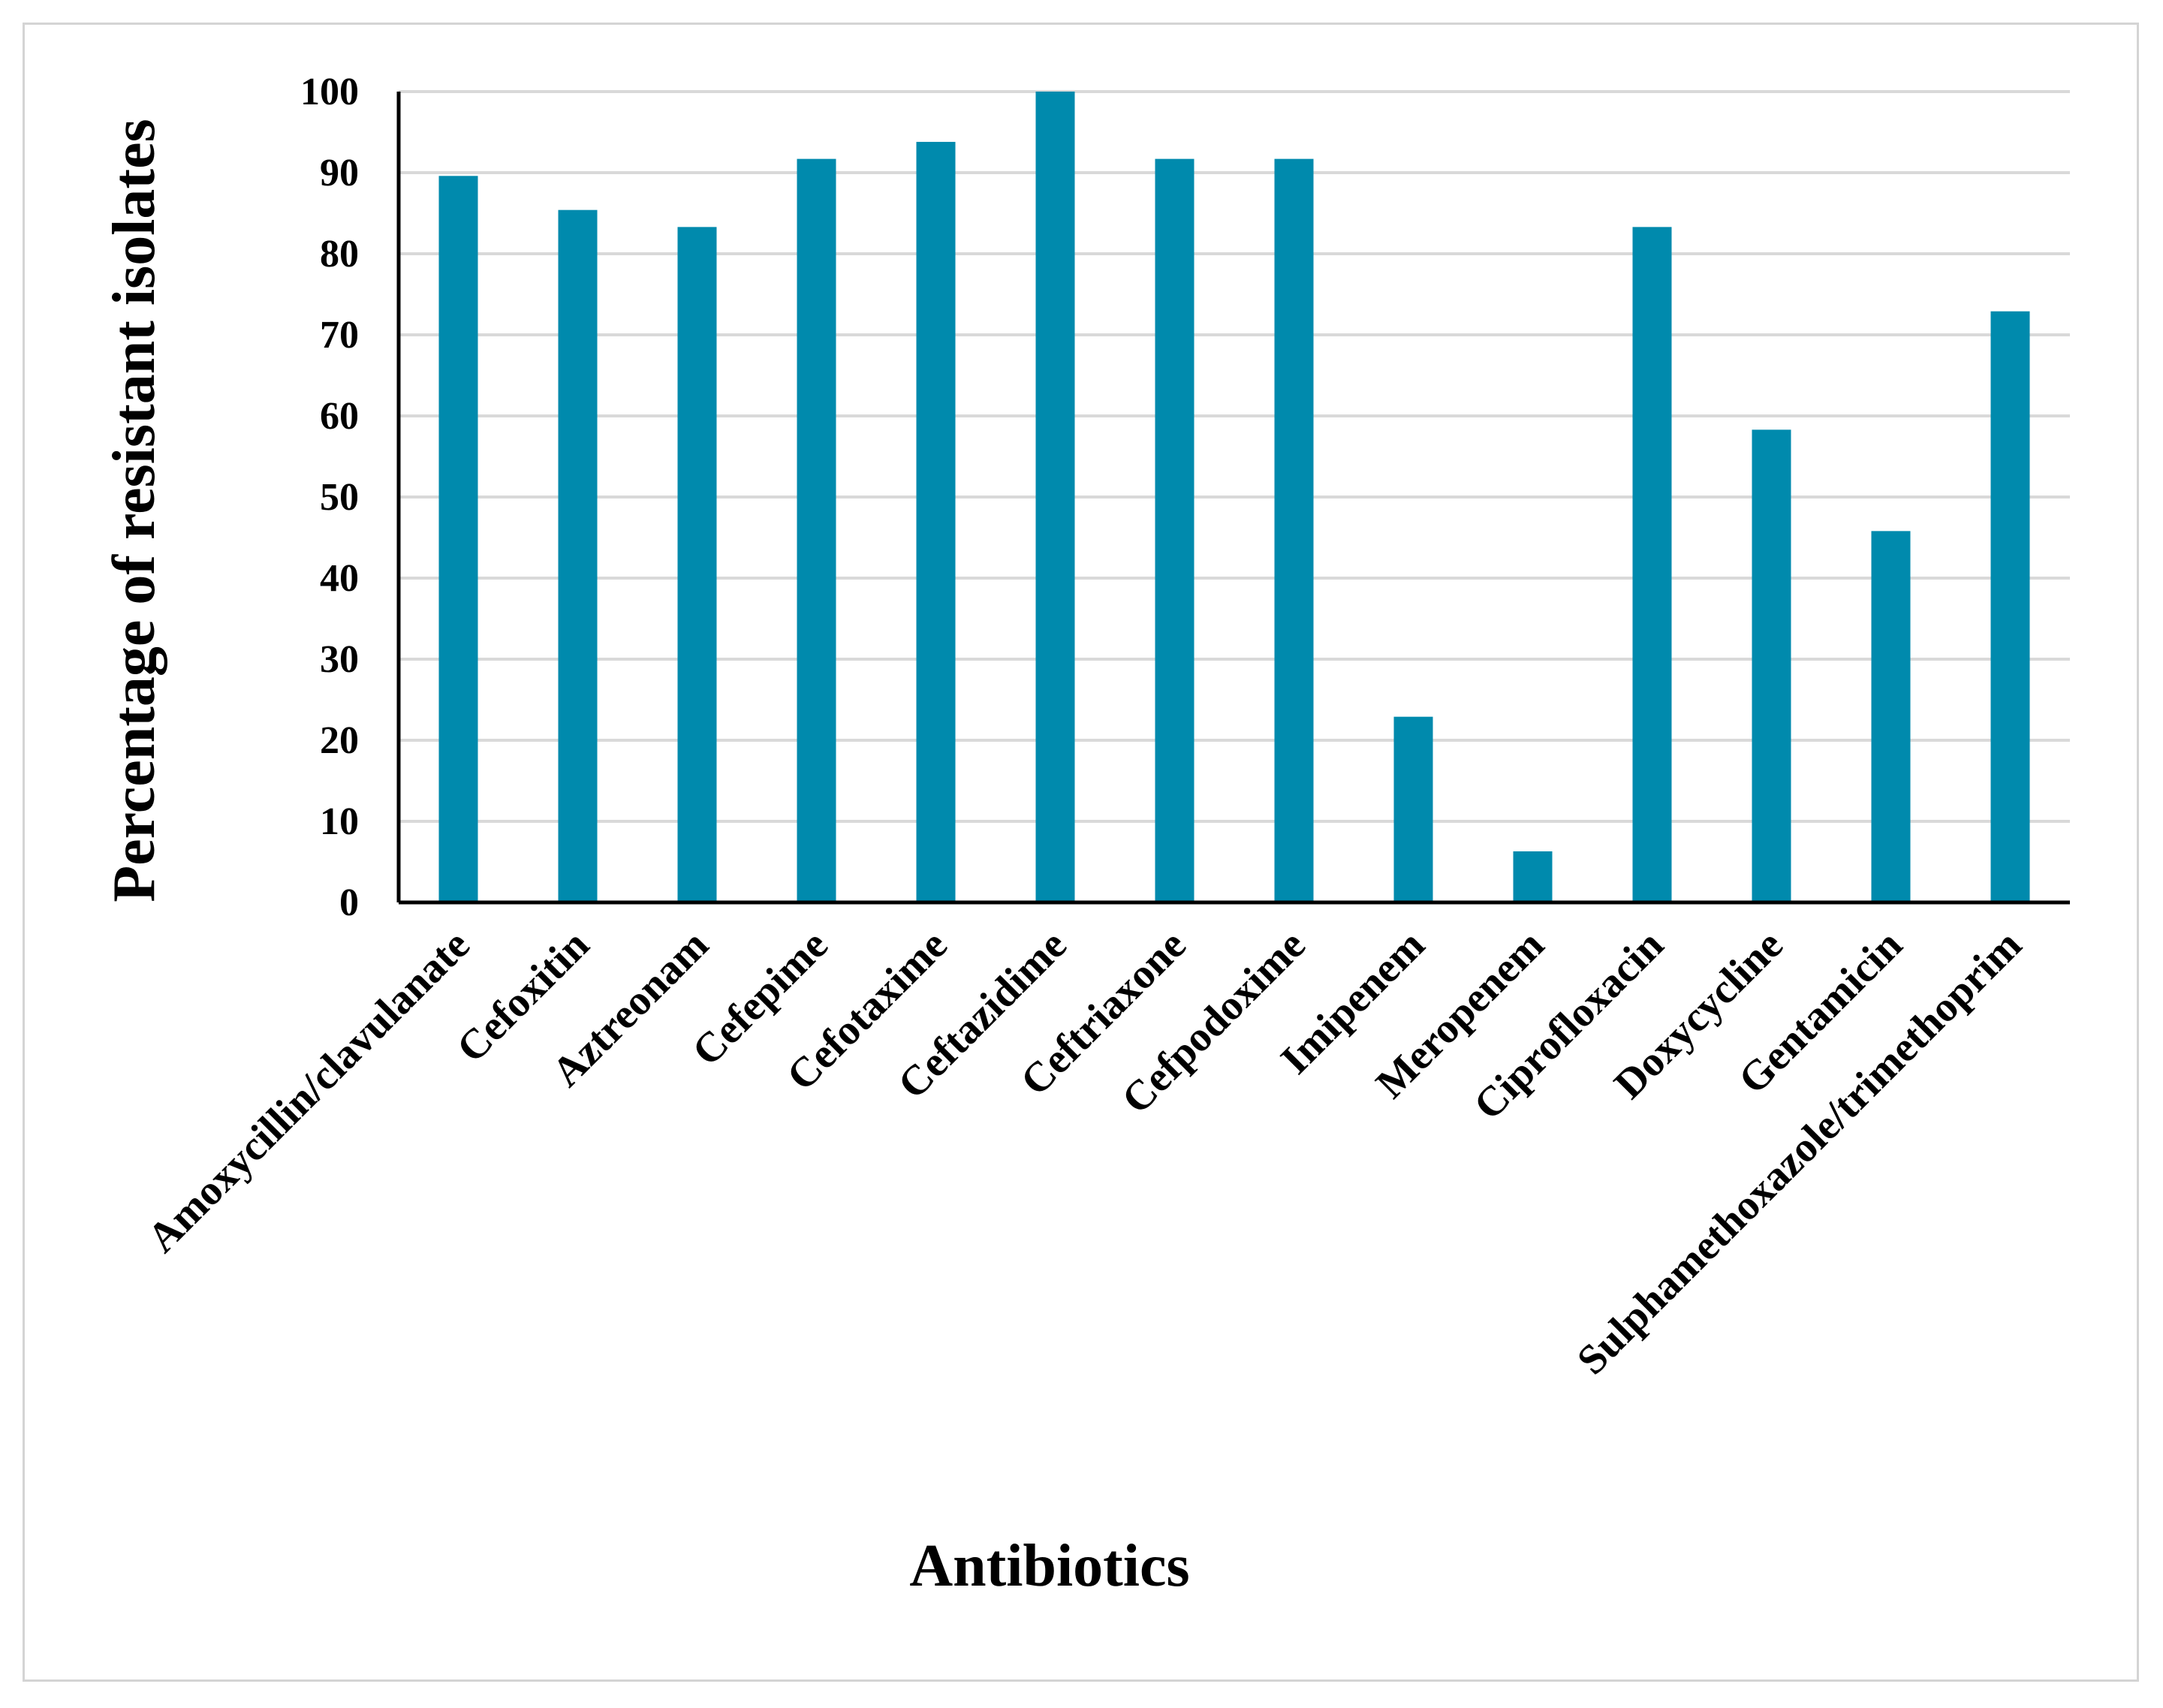  I want to click on bar-imipenem, so click(1413, 809).